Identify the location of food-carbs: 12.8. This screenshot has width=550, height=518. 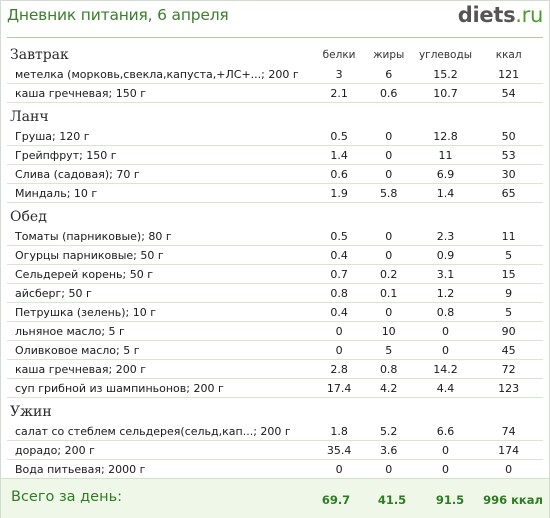
(445, 136).